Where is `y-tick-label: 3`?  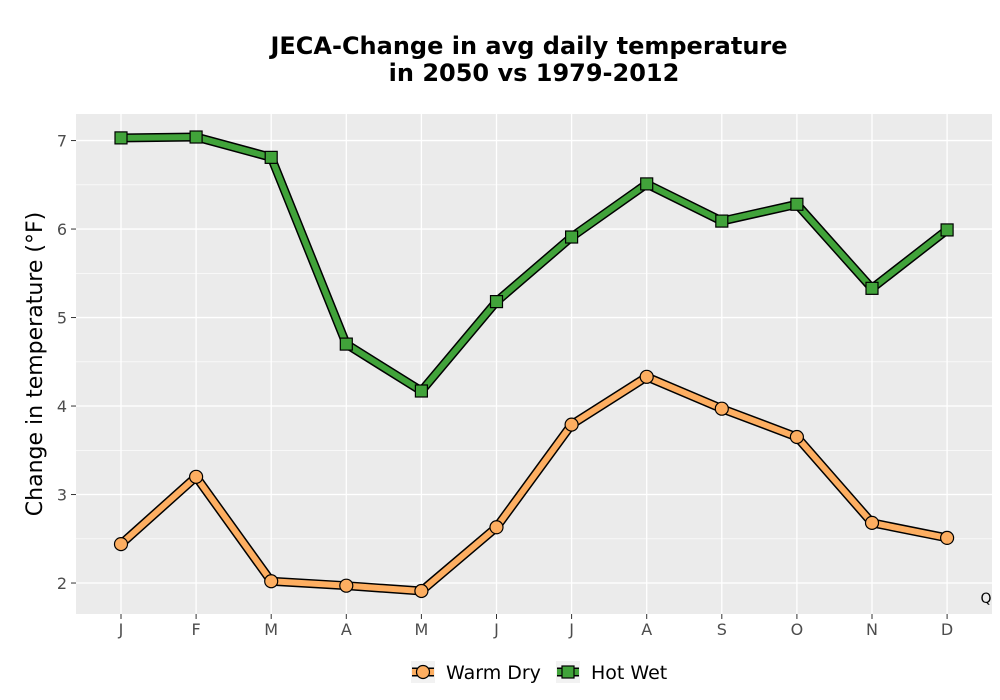 y-tick-label: 3 is located at coordinates (62, 495).